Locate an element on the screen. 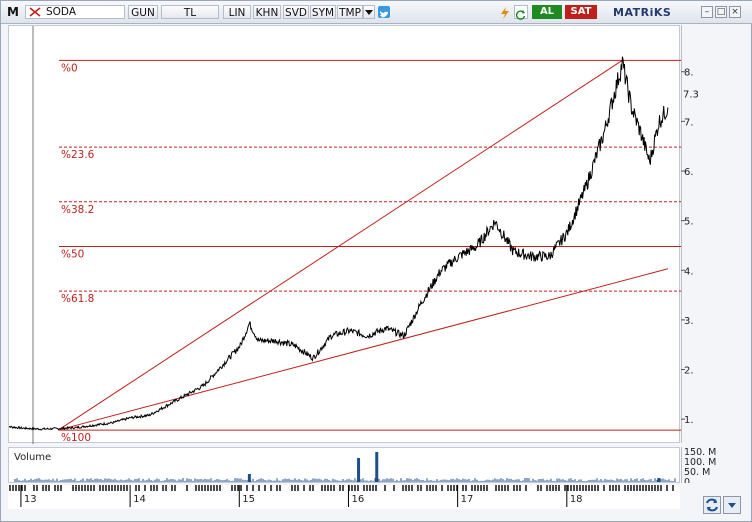  zoom-dropdown-icon is located at coordinates (732, 505).